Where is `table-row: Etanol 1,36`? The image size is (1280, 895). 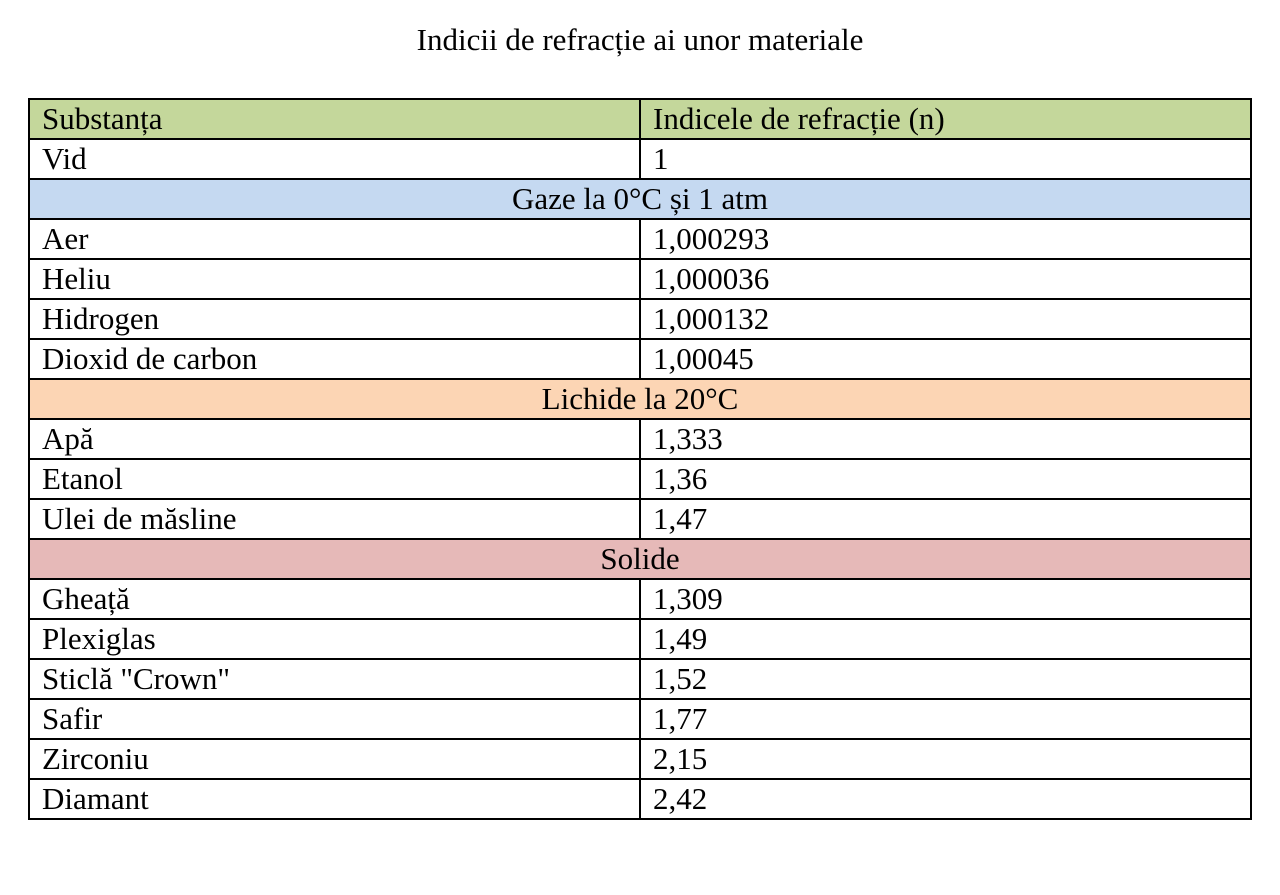
table-row: Etanol 1,36 is located at coordinates (640, 479).